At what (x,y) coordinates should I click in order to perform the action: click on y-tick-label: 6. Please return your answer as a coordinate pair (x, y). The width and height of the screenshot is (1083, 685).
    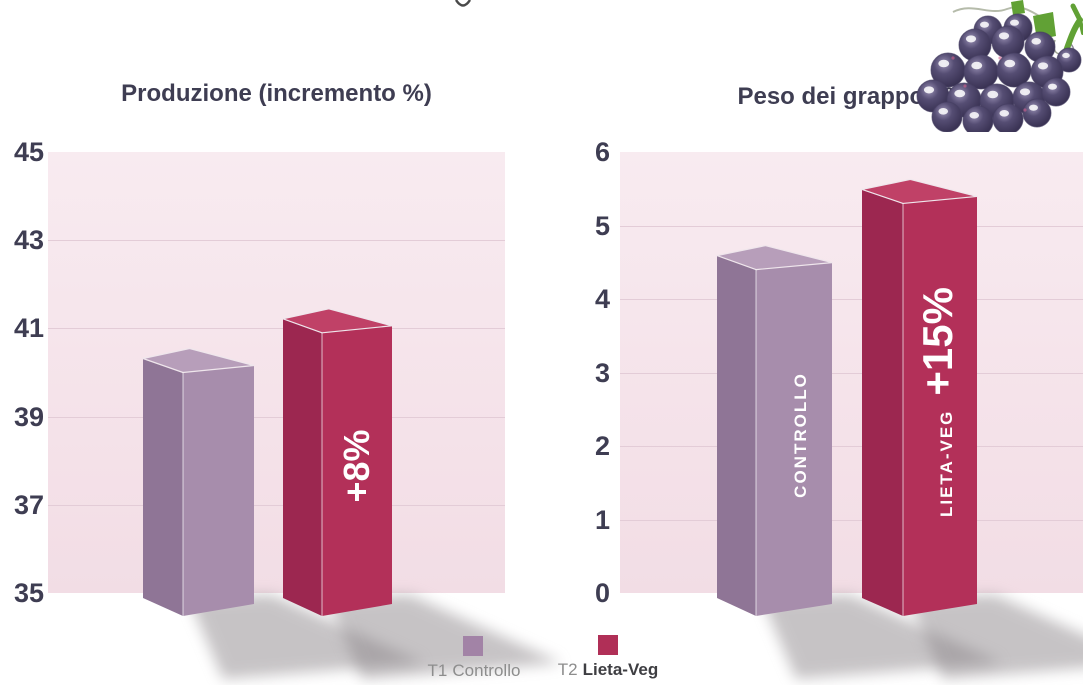
    Looking at the image, I should click on (602, 152).